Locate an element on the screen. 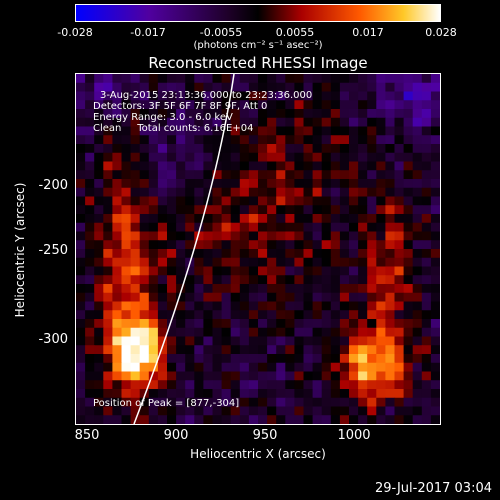 The height and width of the screenshot is (500, 500). solar-limb-line is located at coordinates (184, 249).